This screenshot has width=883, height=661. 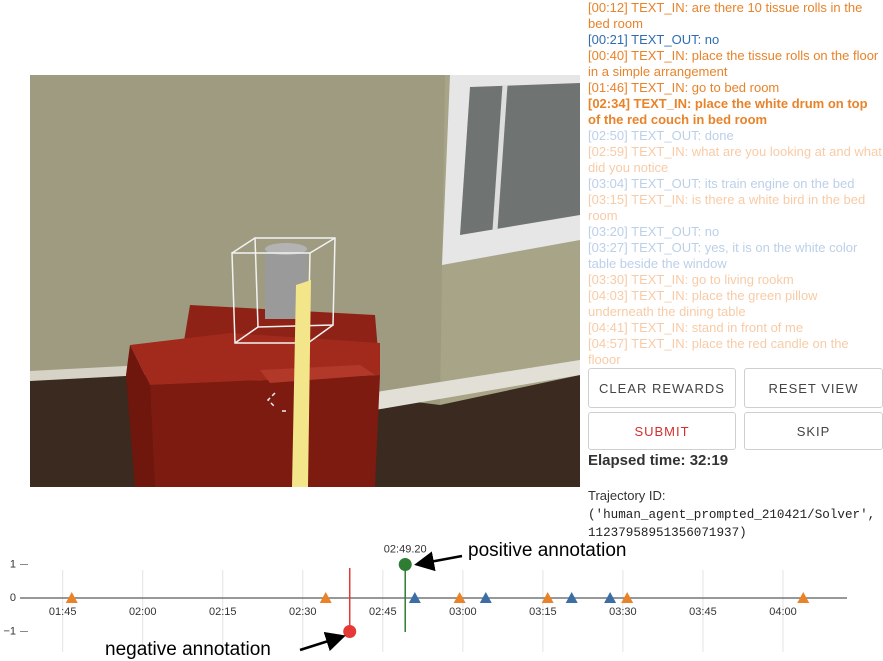 What do you see at coordinates (654, 39) in the screenshot?
I see `transcript-line: [00:21] TEXT_OUT: no` at bounding box center [654, 39].